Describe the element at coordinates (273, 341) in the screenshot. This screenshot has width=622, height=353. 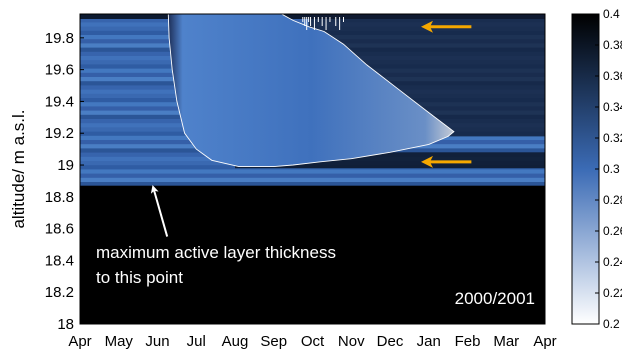
I see `x-tick-label: Sep` at that location.